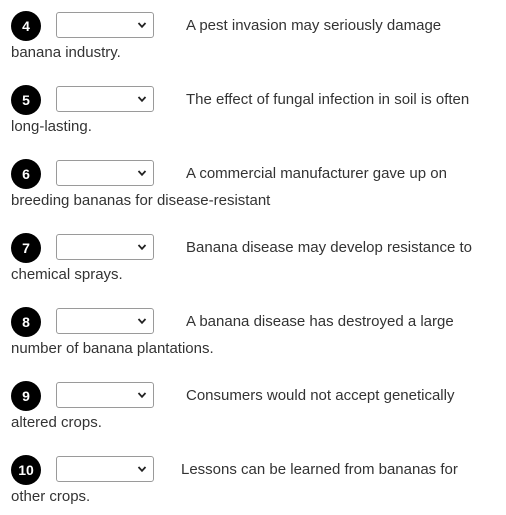 The width and height of the screenshot is (506, 515). I want to click on question-text: A banana disease has destroyed a large, so click(320, 321).